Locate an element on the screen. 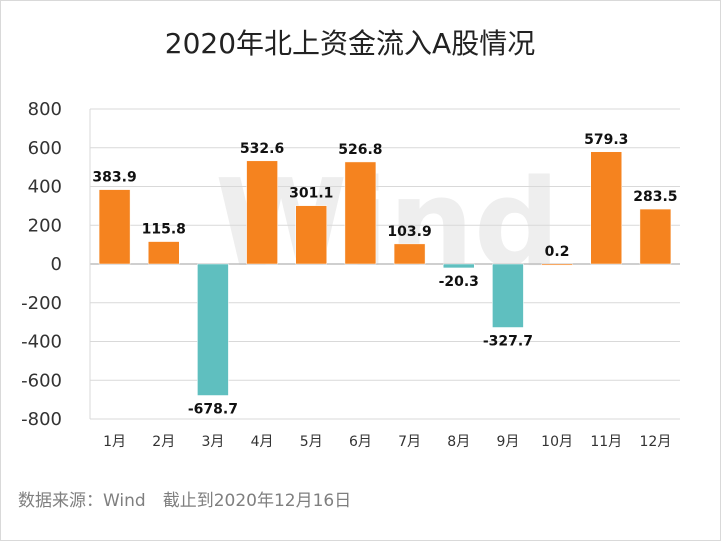 Image resolution: width=721 pixels, height=541 pixels. x-tick-label: 5月 is located at coordinates (311, 442).